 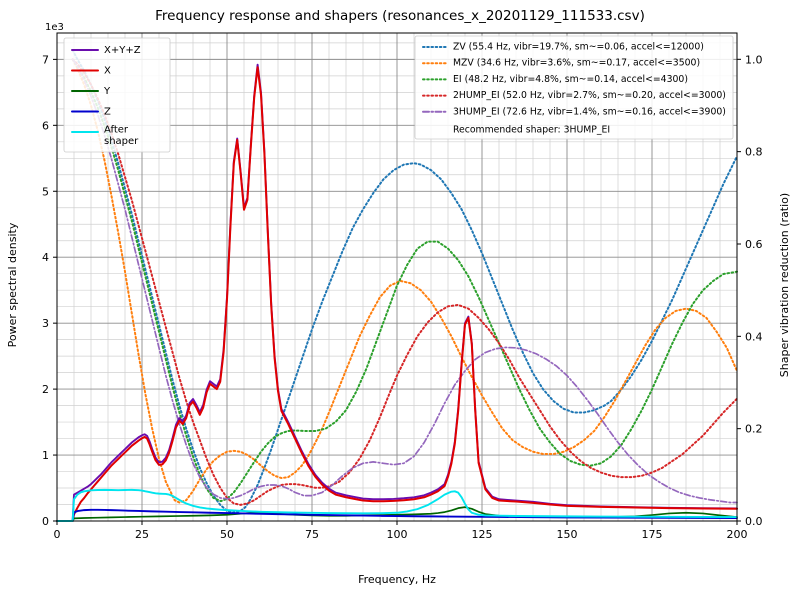 I want to click on recommended-shaper-note: Recommended shaper: 3HUMP_EI, so click(x=531, y=130).